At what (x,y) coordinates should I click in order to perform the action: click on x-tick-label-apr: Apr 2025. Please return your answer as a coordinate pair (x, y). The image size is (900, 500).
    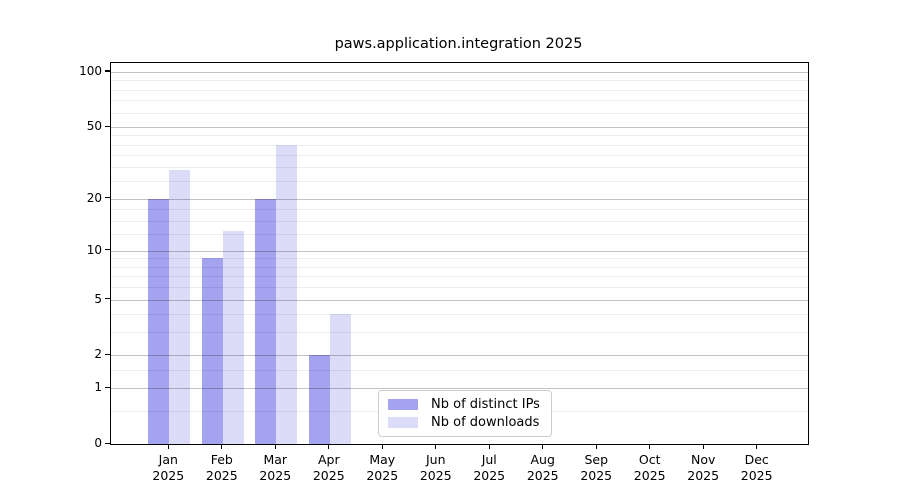
    Looking at the image, I should click on (328, 467).